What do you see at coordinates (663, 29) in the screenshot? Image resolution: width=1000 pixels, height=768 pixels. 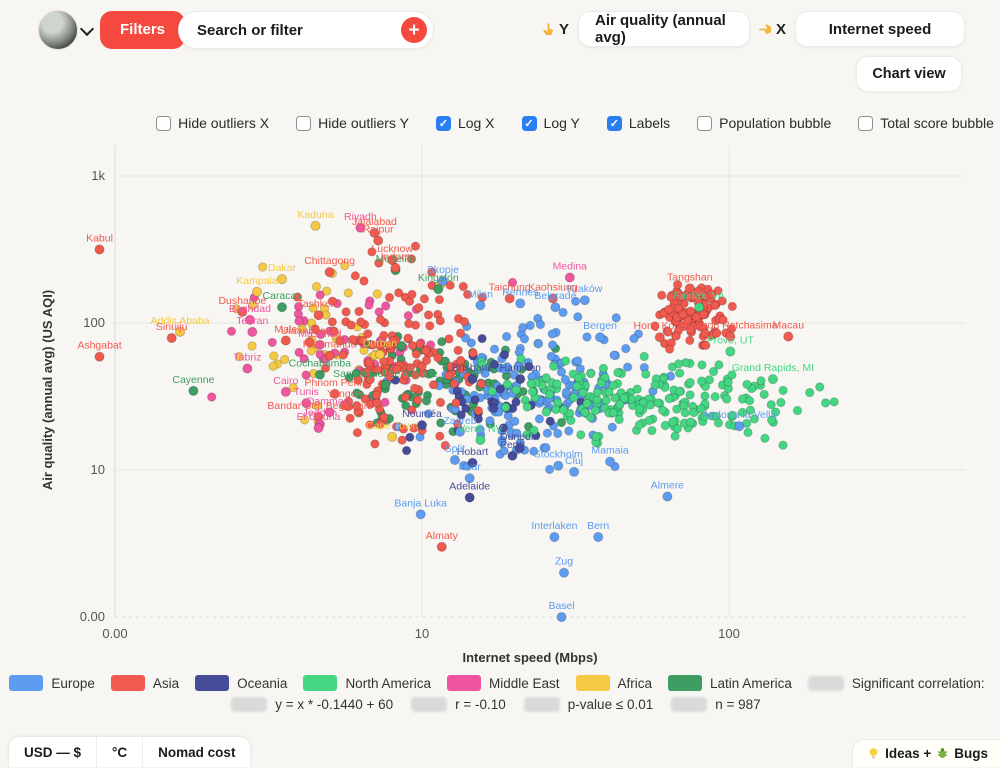 I see `y-metric-select: Air quality (annual avg)` at bounding box center [663, 29].